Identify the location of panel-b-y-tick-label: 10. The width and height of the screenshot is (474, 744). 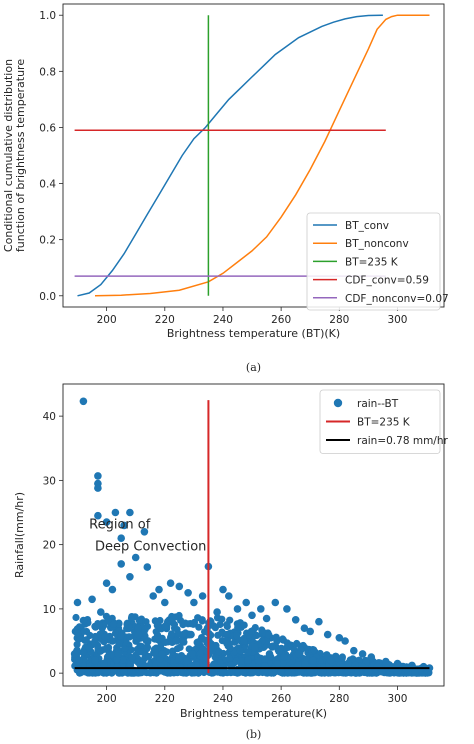
(49, 610).